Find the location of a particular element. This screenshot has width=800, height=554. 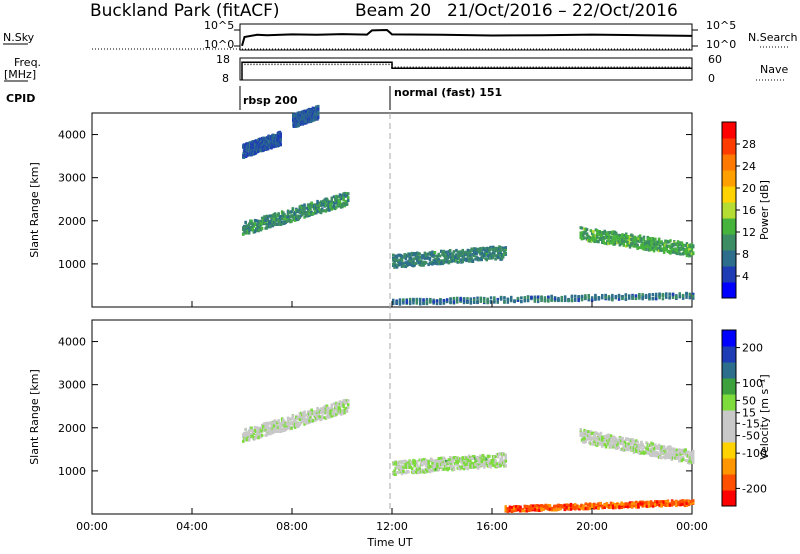

freq-unit-label: [MHz] is located at coordinates (20, 74).